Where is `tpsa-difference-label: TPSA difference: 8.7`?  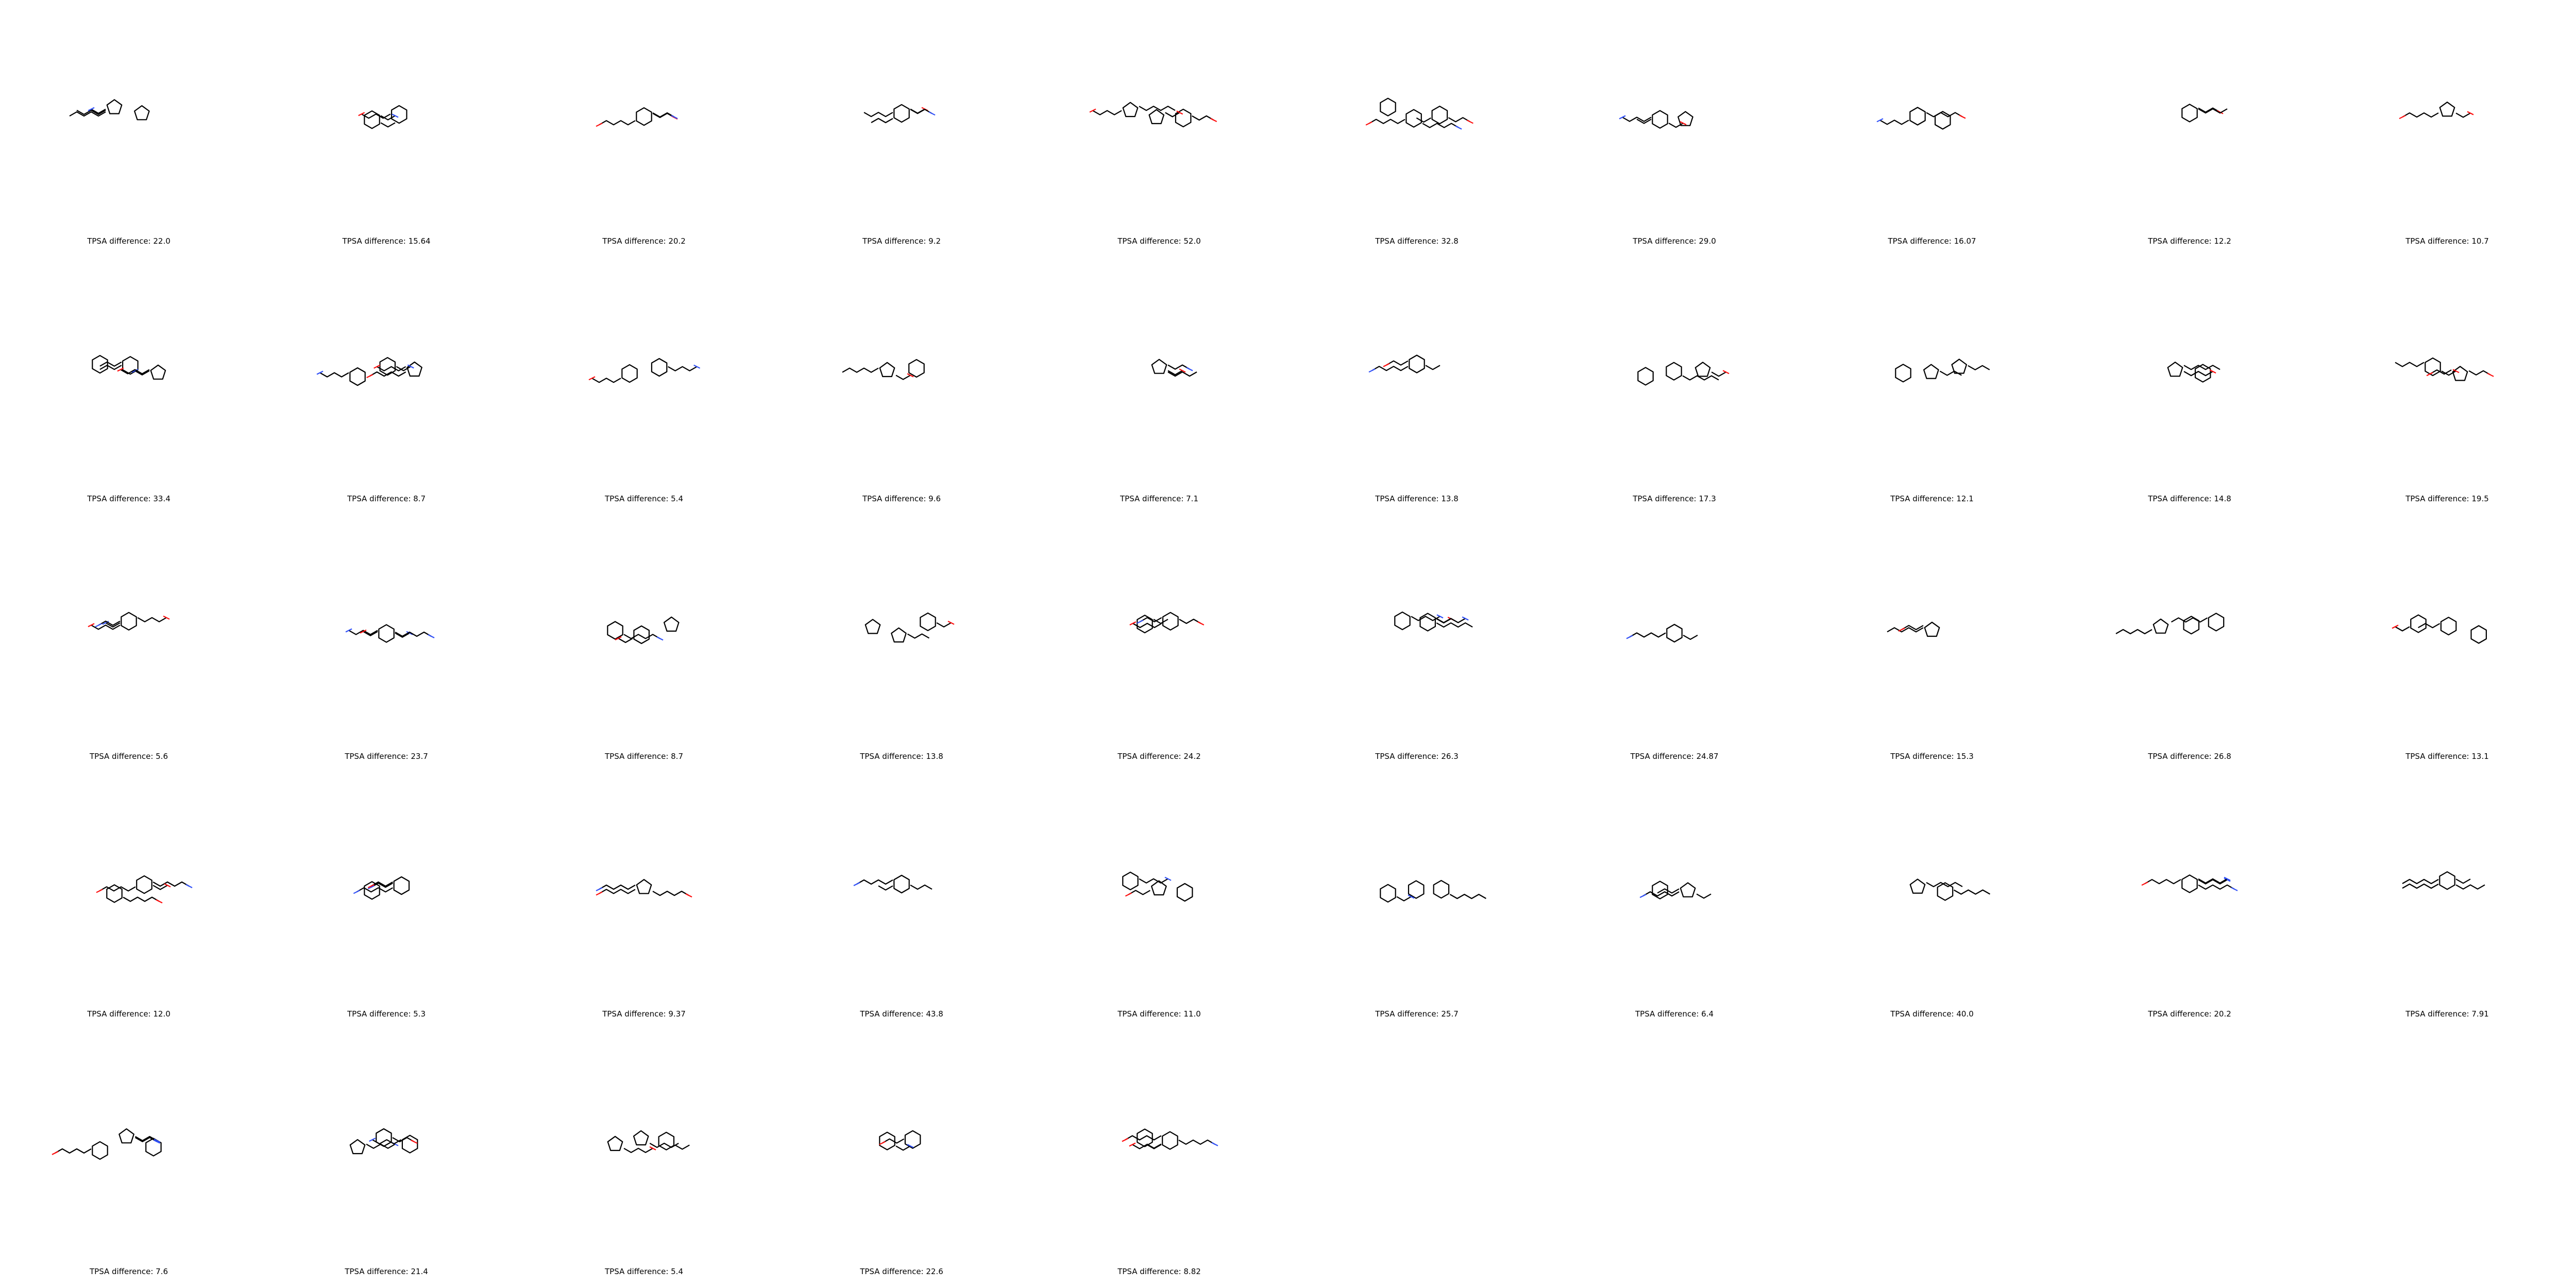
tpsa-difference-label: TPSA difference: 8.7 is located at coordinates (643, 756).